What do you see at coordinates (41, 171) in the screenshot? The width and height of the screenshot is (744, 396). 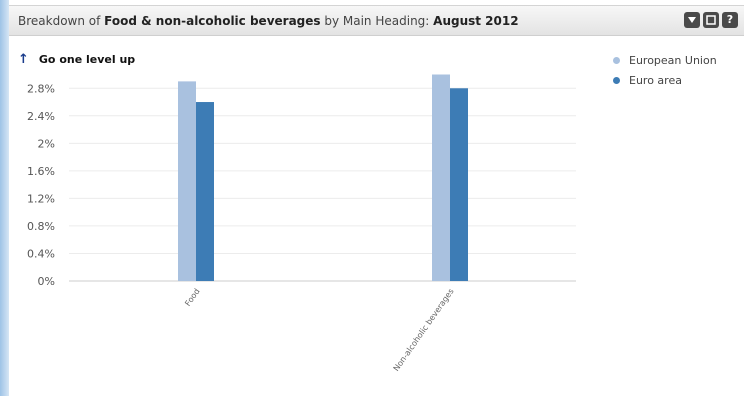 I see `y-tick-label: 1.6%` at bounding box center [41, 171].